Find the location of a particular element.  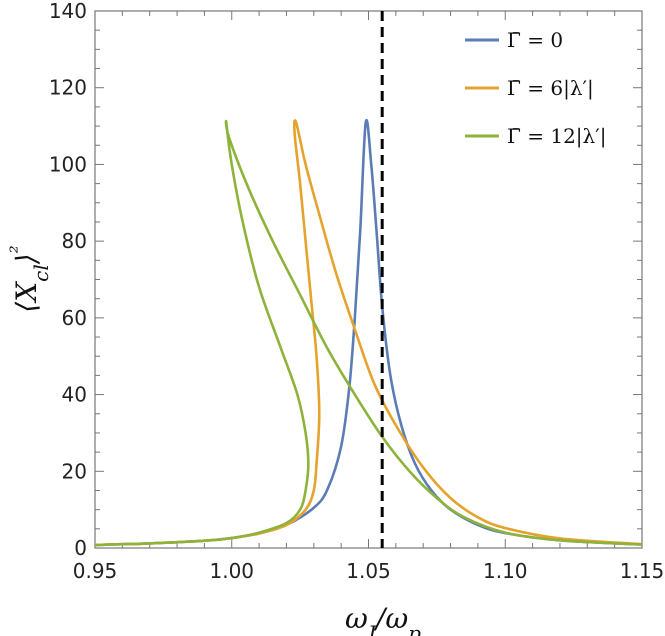

y-axis-title: ⟨Xcl⟩² is located at coordinates (29, 278).